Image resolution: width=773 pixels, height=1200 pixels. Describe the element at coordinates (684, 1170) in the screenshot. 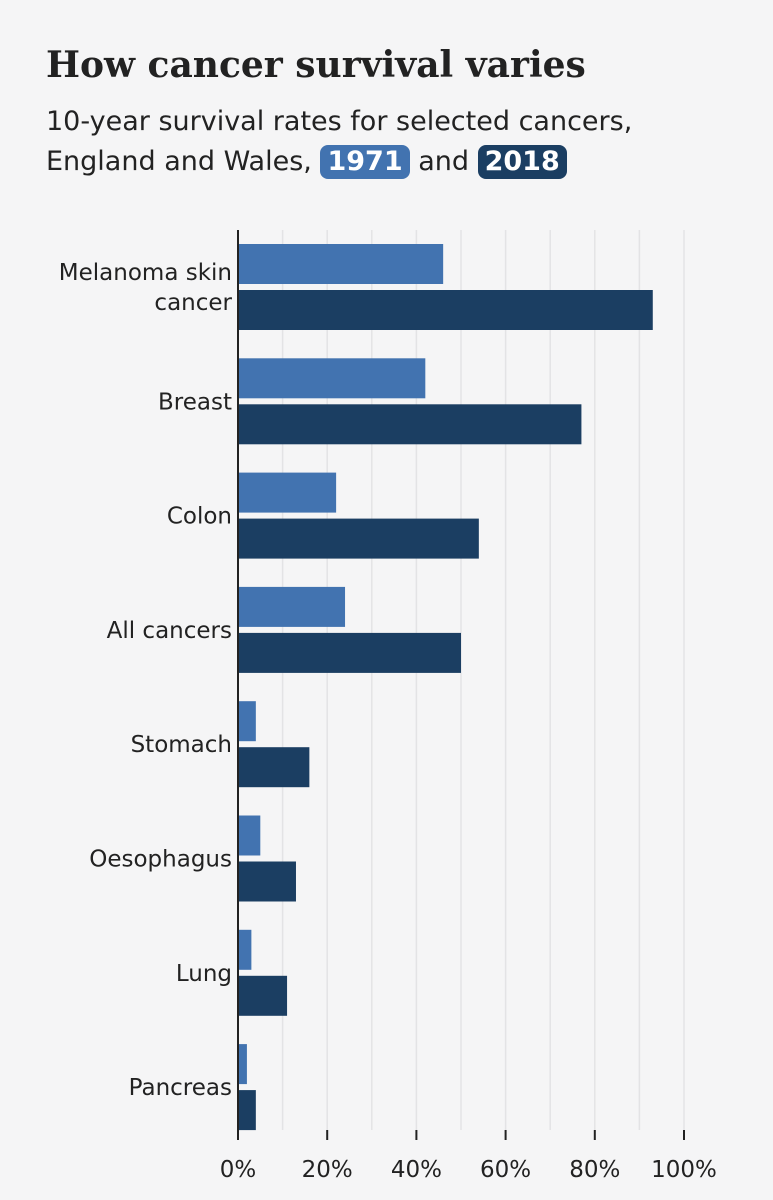

I see `x-tick-label: 100%` at that location.